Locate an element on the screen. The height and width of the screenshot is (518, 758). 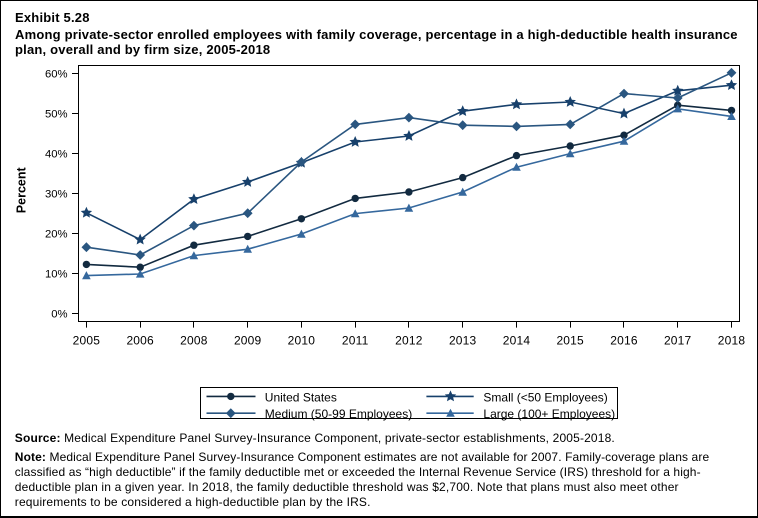
svg-text: 2011 is located at coordinates (355, 340).